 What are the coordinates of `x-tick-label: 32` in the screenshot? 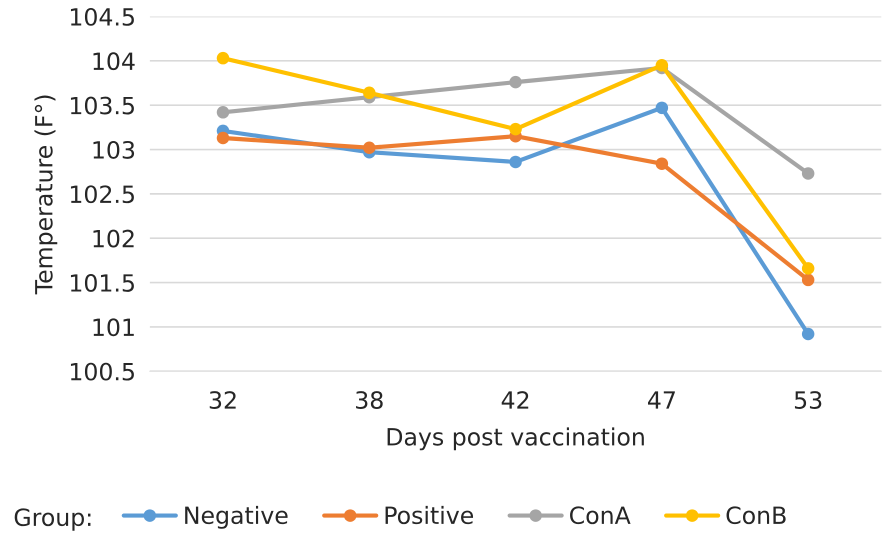 It's located at (223, 400).